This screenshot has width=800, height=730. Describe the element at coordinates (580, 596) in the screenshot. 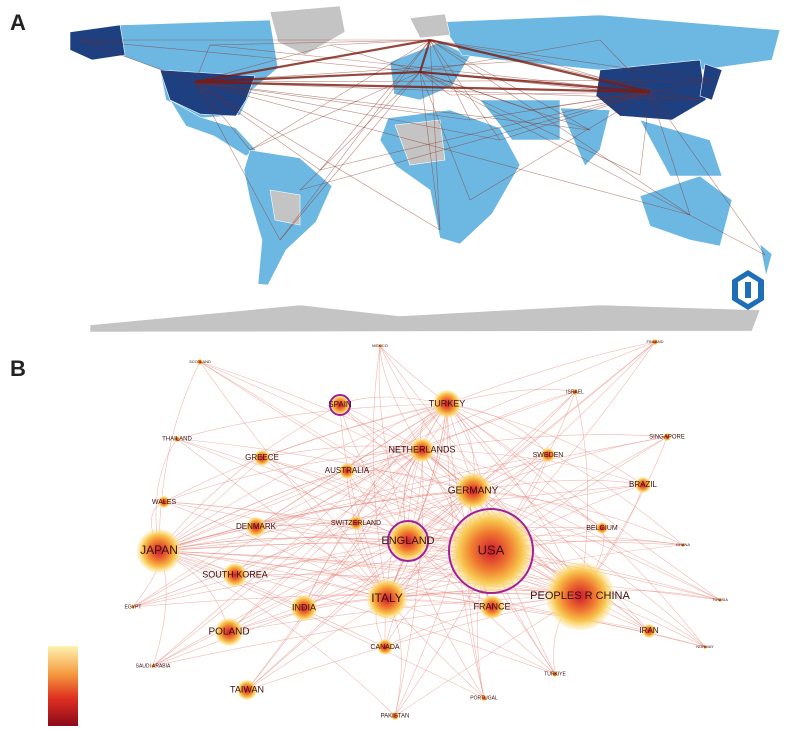

I see `node-label: PEOPLES R CHINA` at that location.